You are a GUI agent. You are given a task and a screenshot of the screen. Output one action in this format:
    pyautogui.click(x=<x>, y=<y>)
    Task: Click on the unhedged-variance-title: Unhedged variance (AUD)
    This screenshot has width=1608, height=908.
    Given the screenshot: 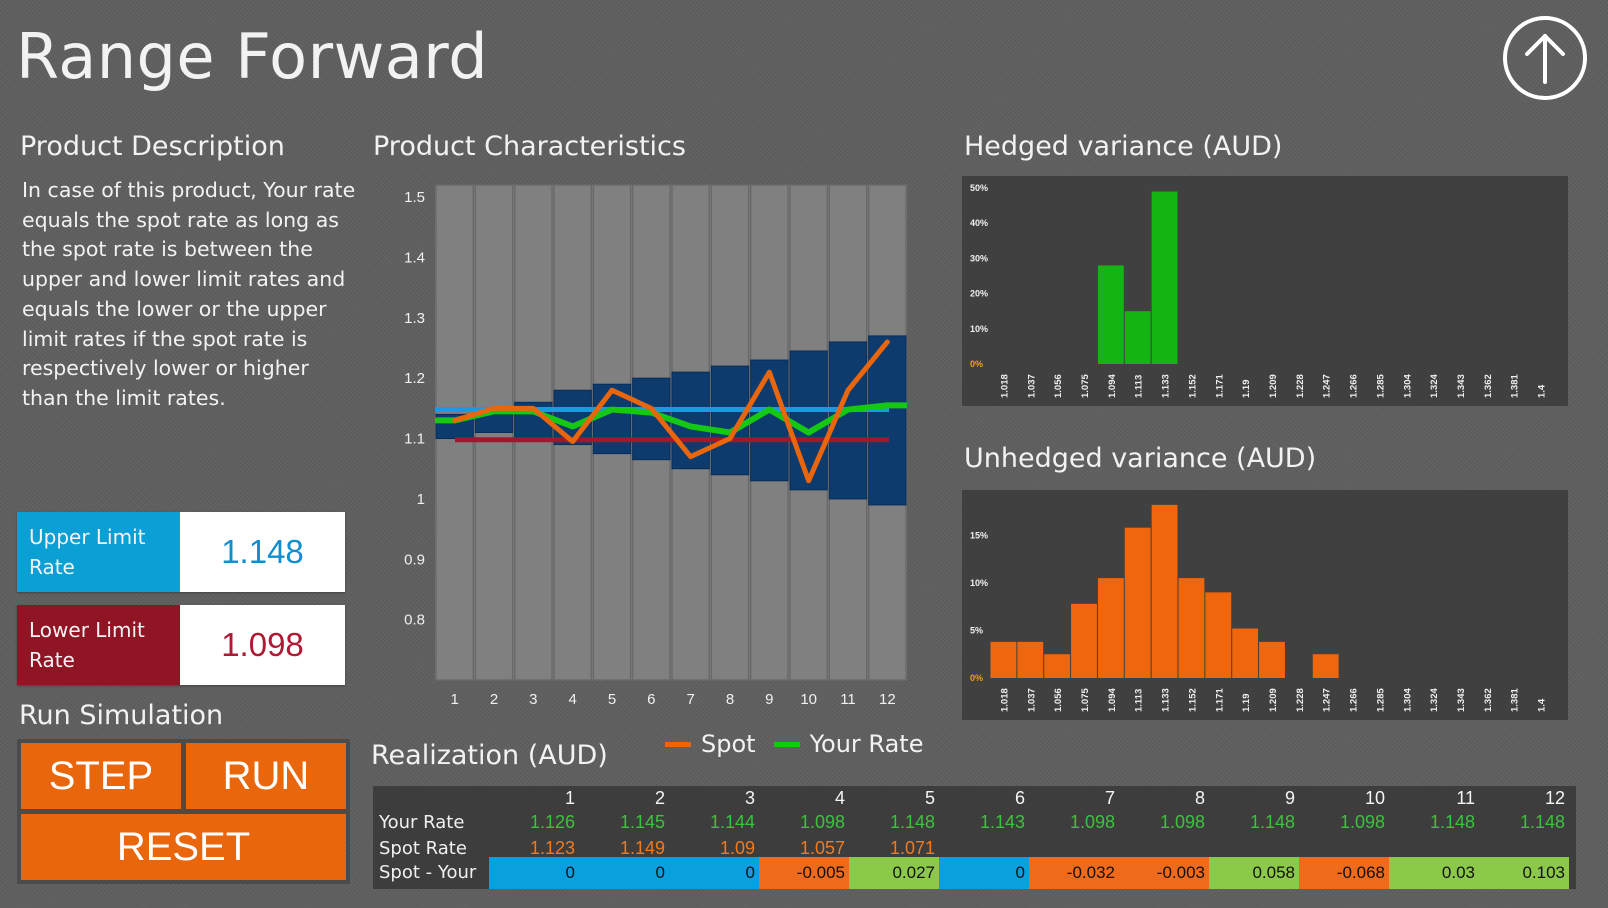 What is the action you would take?
    pyautogui.click(x=1140, y=458)
    